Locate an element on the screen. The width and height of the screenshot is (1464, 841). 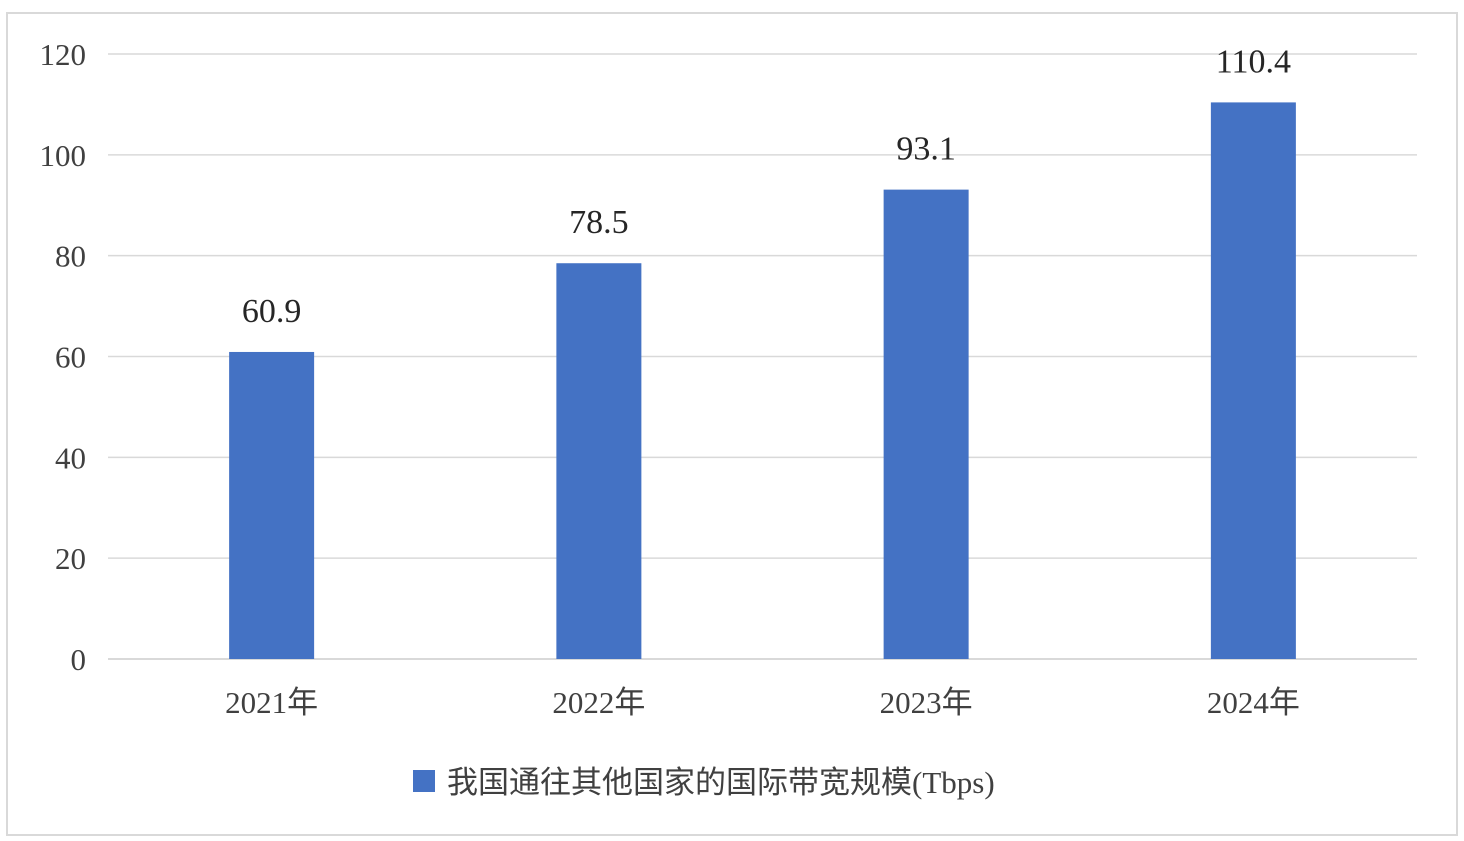
y-tick-label: 60 is located at coordinates (70, 357).